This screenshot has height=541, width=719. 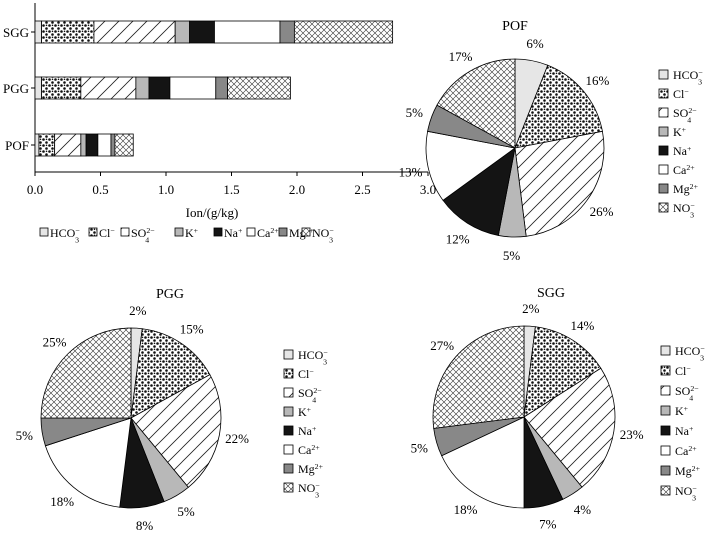 What do you see at coordinates (55, 342) in the screenshot?
I see `pie-data-label: 25%` at bounding box center [55, 342].